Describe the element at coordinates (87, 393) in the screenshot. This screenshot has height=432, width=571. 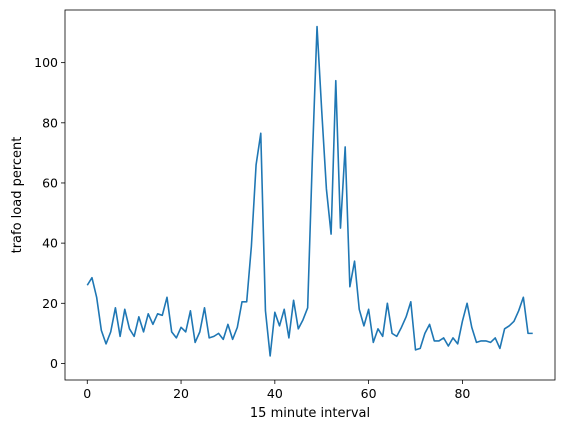
I see `x-tick-label: 0` at that location.